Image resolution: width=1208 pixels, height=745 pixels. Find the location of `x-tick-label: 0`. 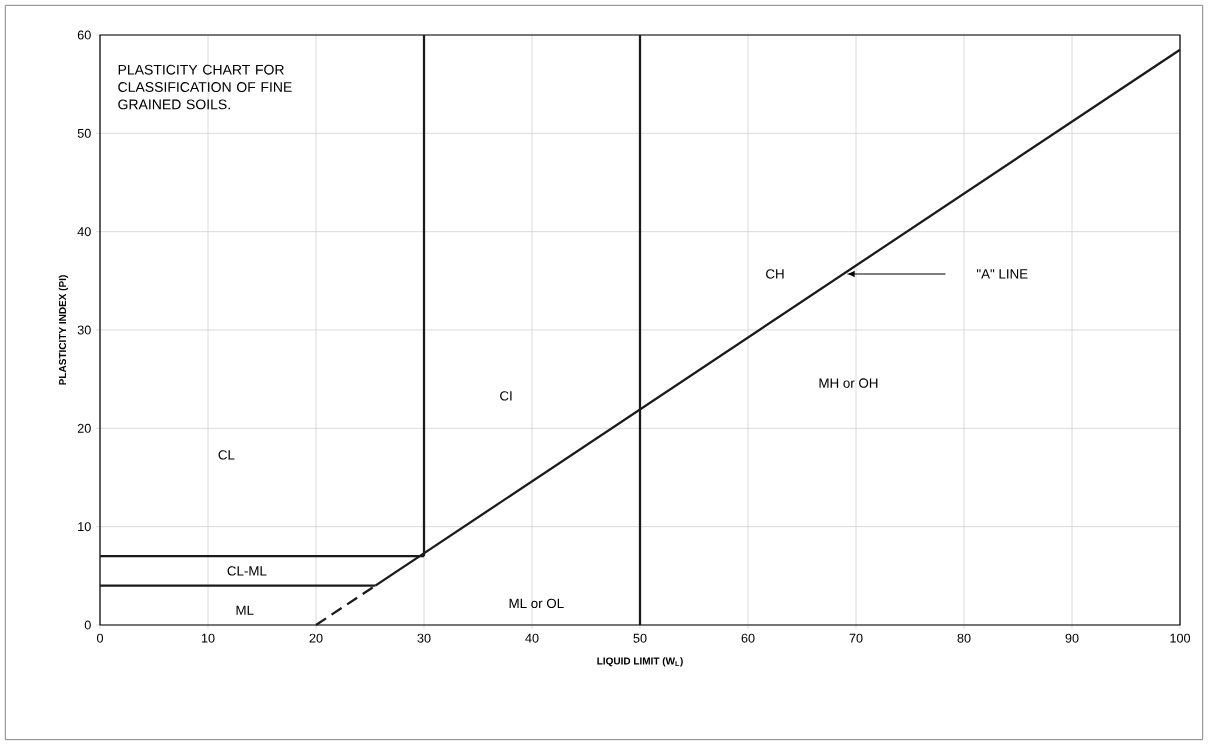

x-tick-label: 0 is located at coordinates (100, 638).